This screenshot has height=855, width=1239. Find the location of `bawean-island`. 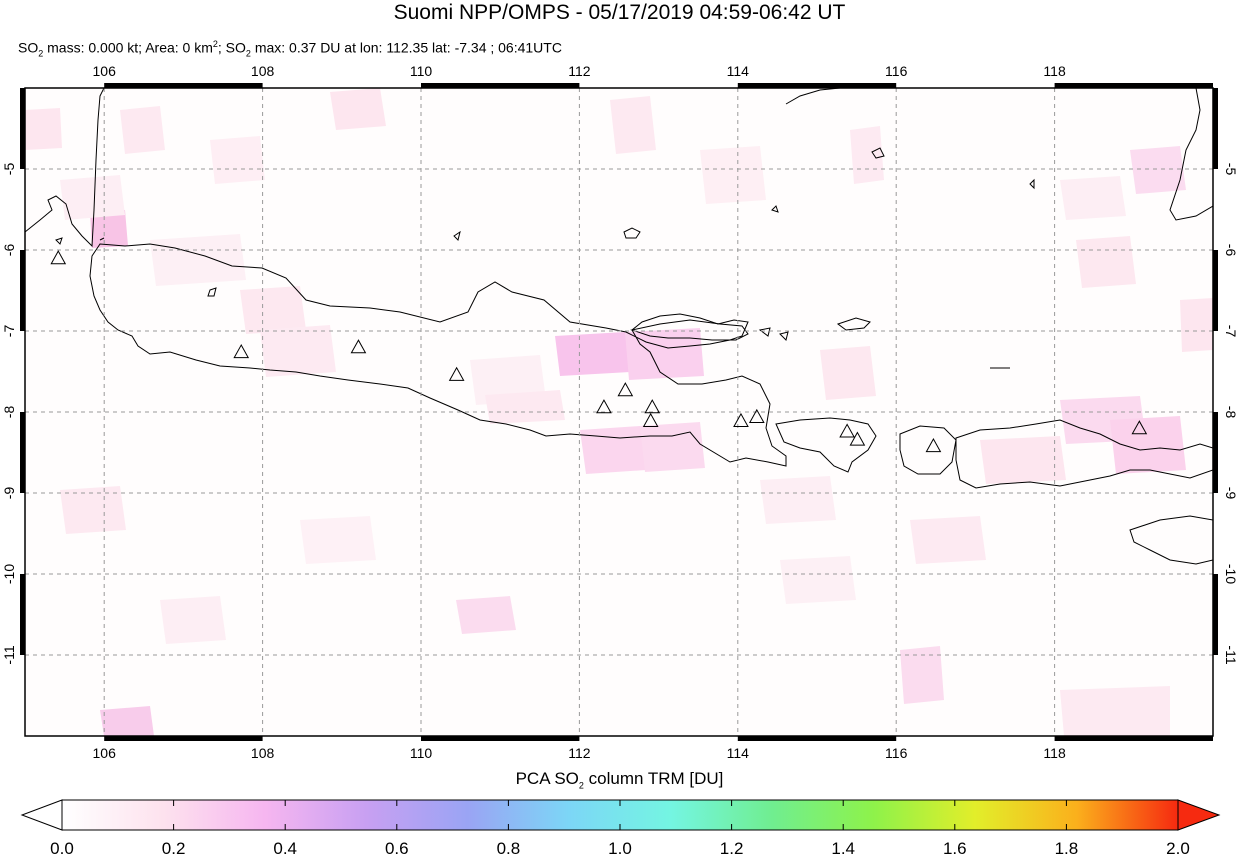

bawean-island is located at coordinates (632, 233).